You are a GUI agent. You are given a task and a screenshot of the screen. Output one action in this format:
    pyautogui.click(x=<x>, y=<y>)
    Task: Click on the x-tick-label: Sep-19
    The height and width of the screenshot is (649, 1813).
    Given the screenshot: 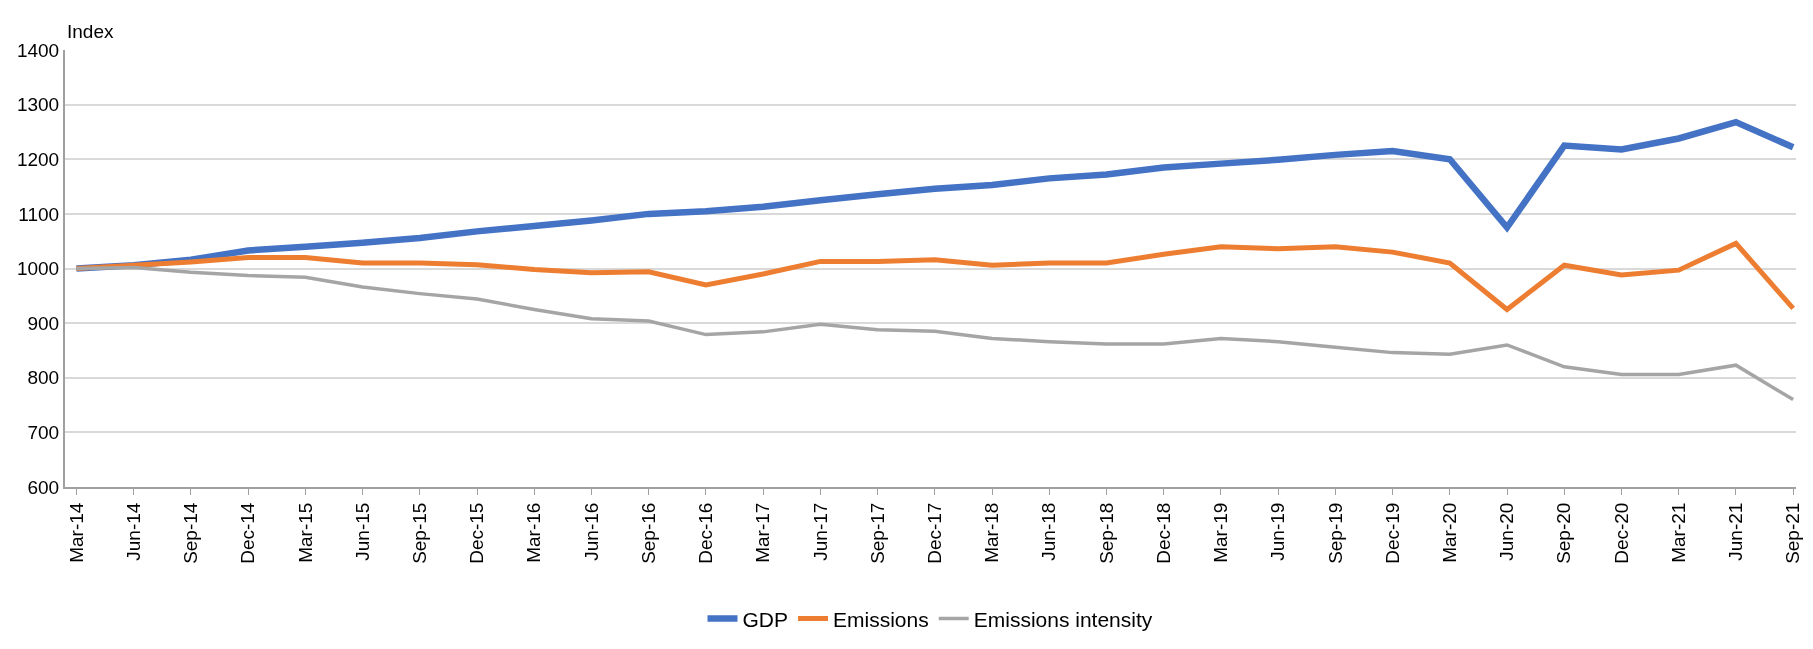 What is the action you would take?
    pyautogui.click(x=1335, y=533)
    